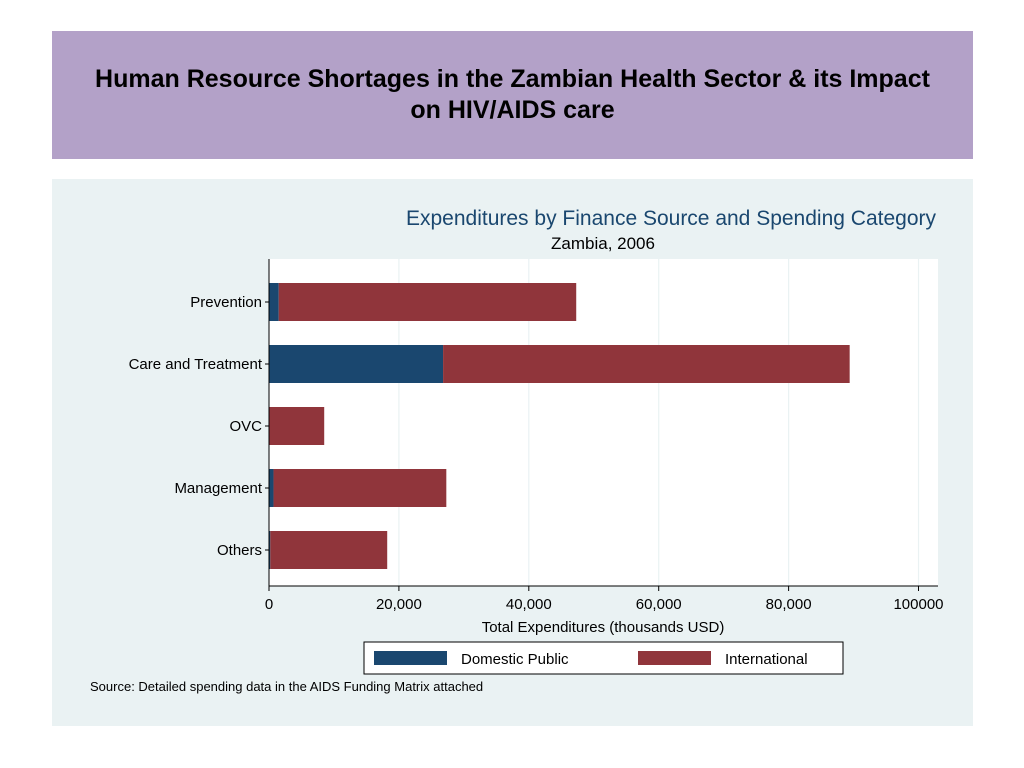 This screenshot has height=768, width=1024. What do you see at coordinates (226, 302) in the screenshot?
I see `category-label: Prevention` at bounding box center [226, 302].